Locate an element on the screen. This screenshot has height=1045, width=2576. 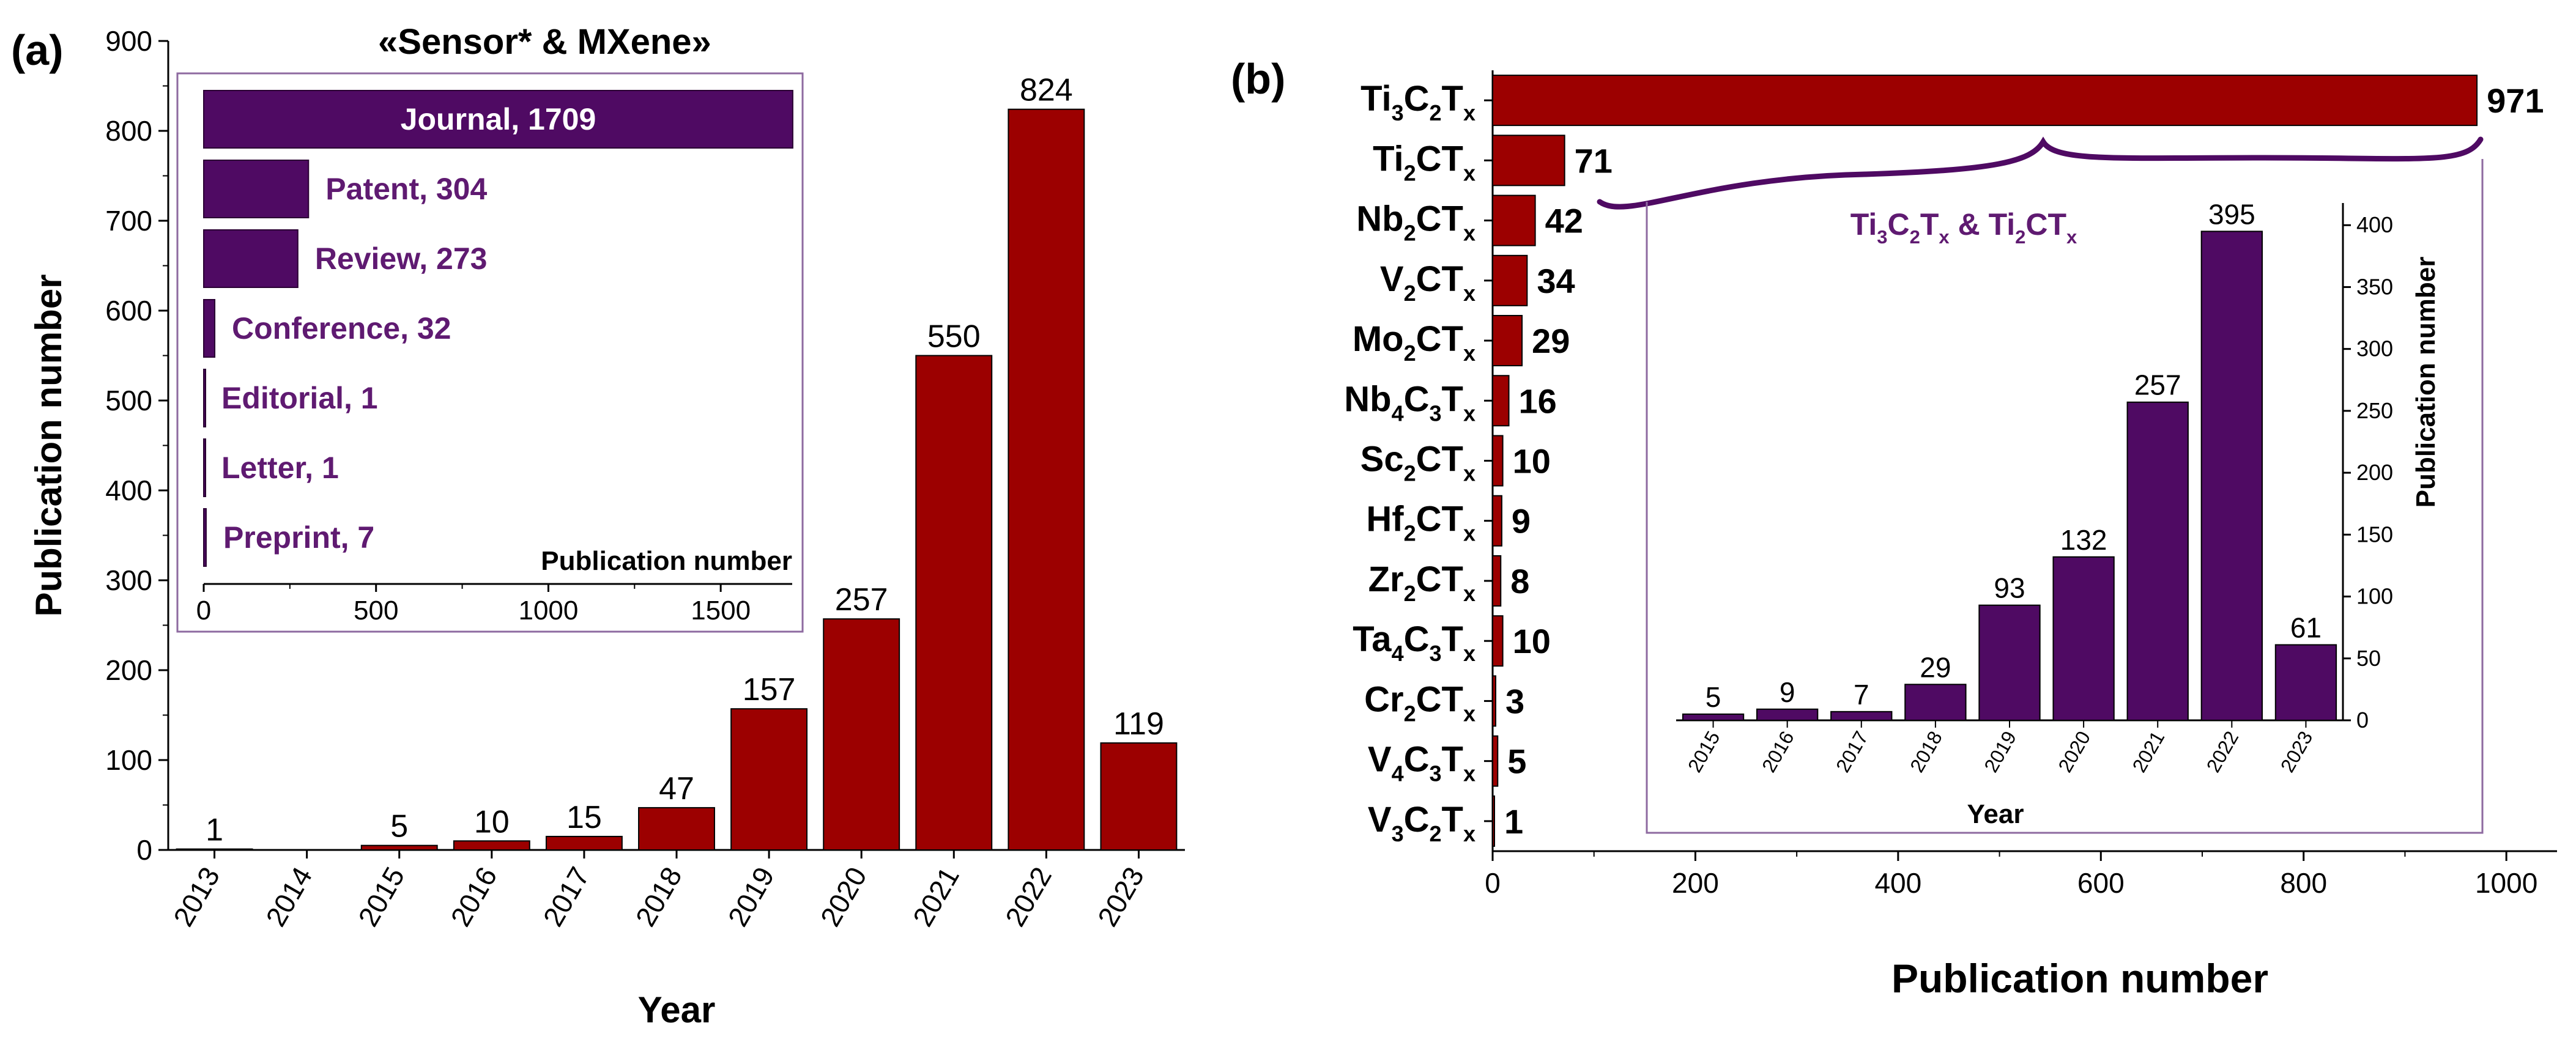
inset-b-bar-2018 is located at coordinates (1935, 703).